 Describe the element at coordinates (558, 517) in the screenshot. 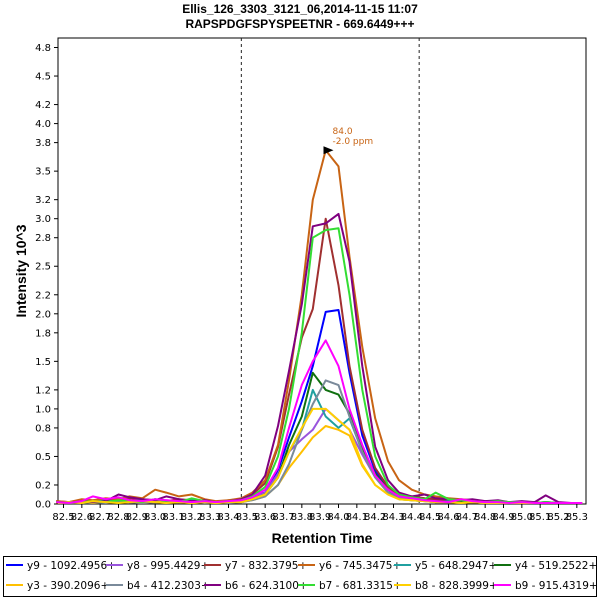

I see `x-tick-label: 85.2` at that location.